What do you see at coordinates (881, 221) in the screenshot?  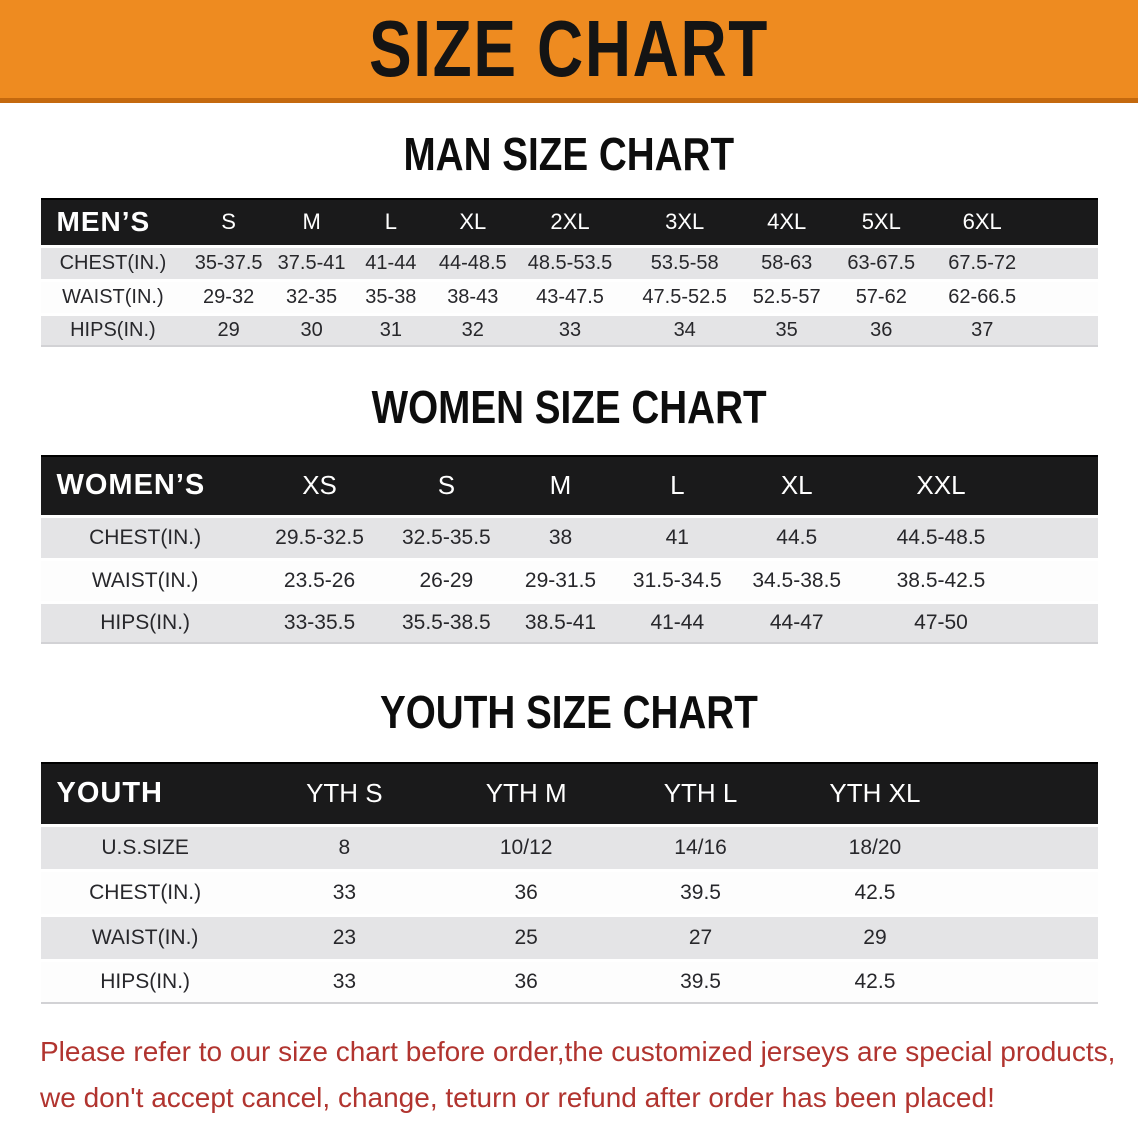 I see `size-column-header: 5XL` at bounding box center [881, 221].